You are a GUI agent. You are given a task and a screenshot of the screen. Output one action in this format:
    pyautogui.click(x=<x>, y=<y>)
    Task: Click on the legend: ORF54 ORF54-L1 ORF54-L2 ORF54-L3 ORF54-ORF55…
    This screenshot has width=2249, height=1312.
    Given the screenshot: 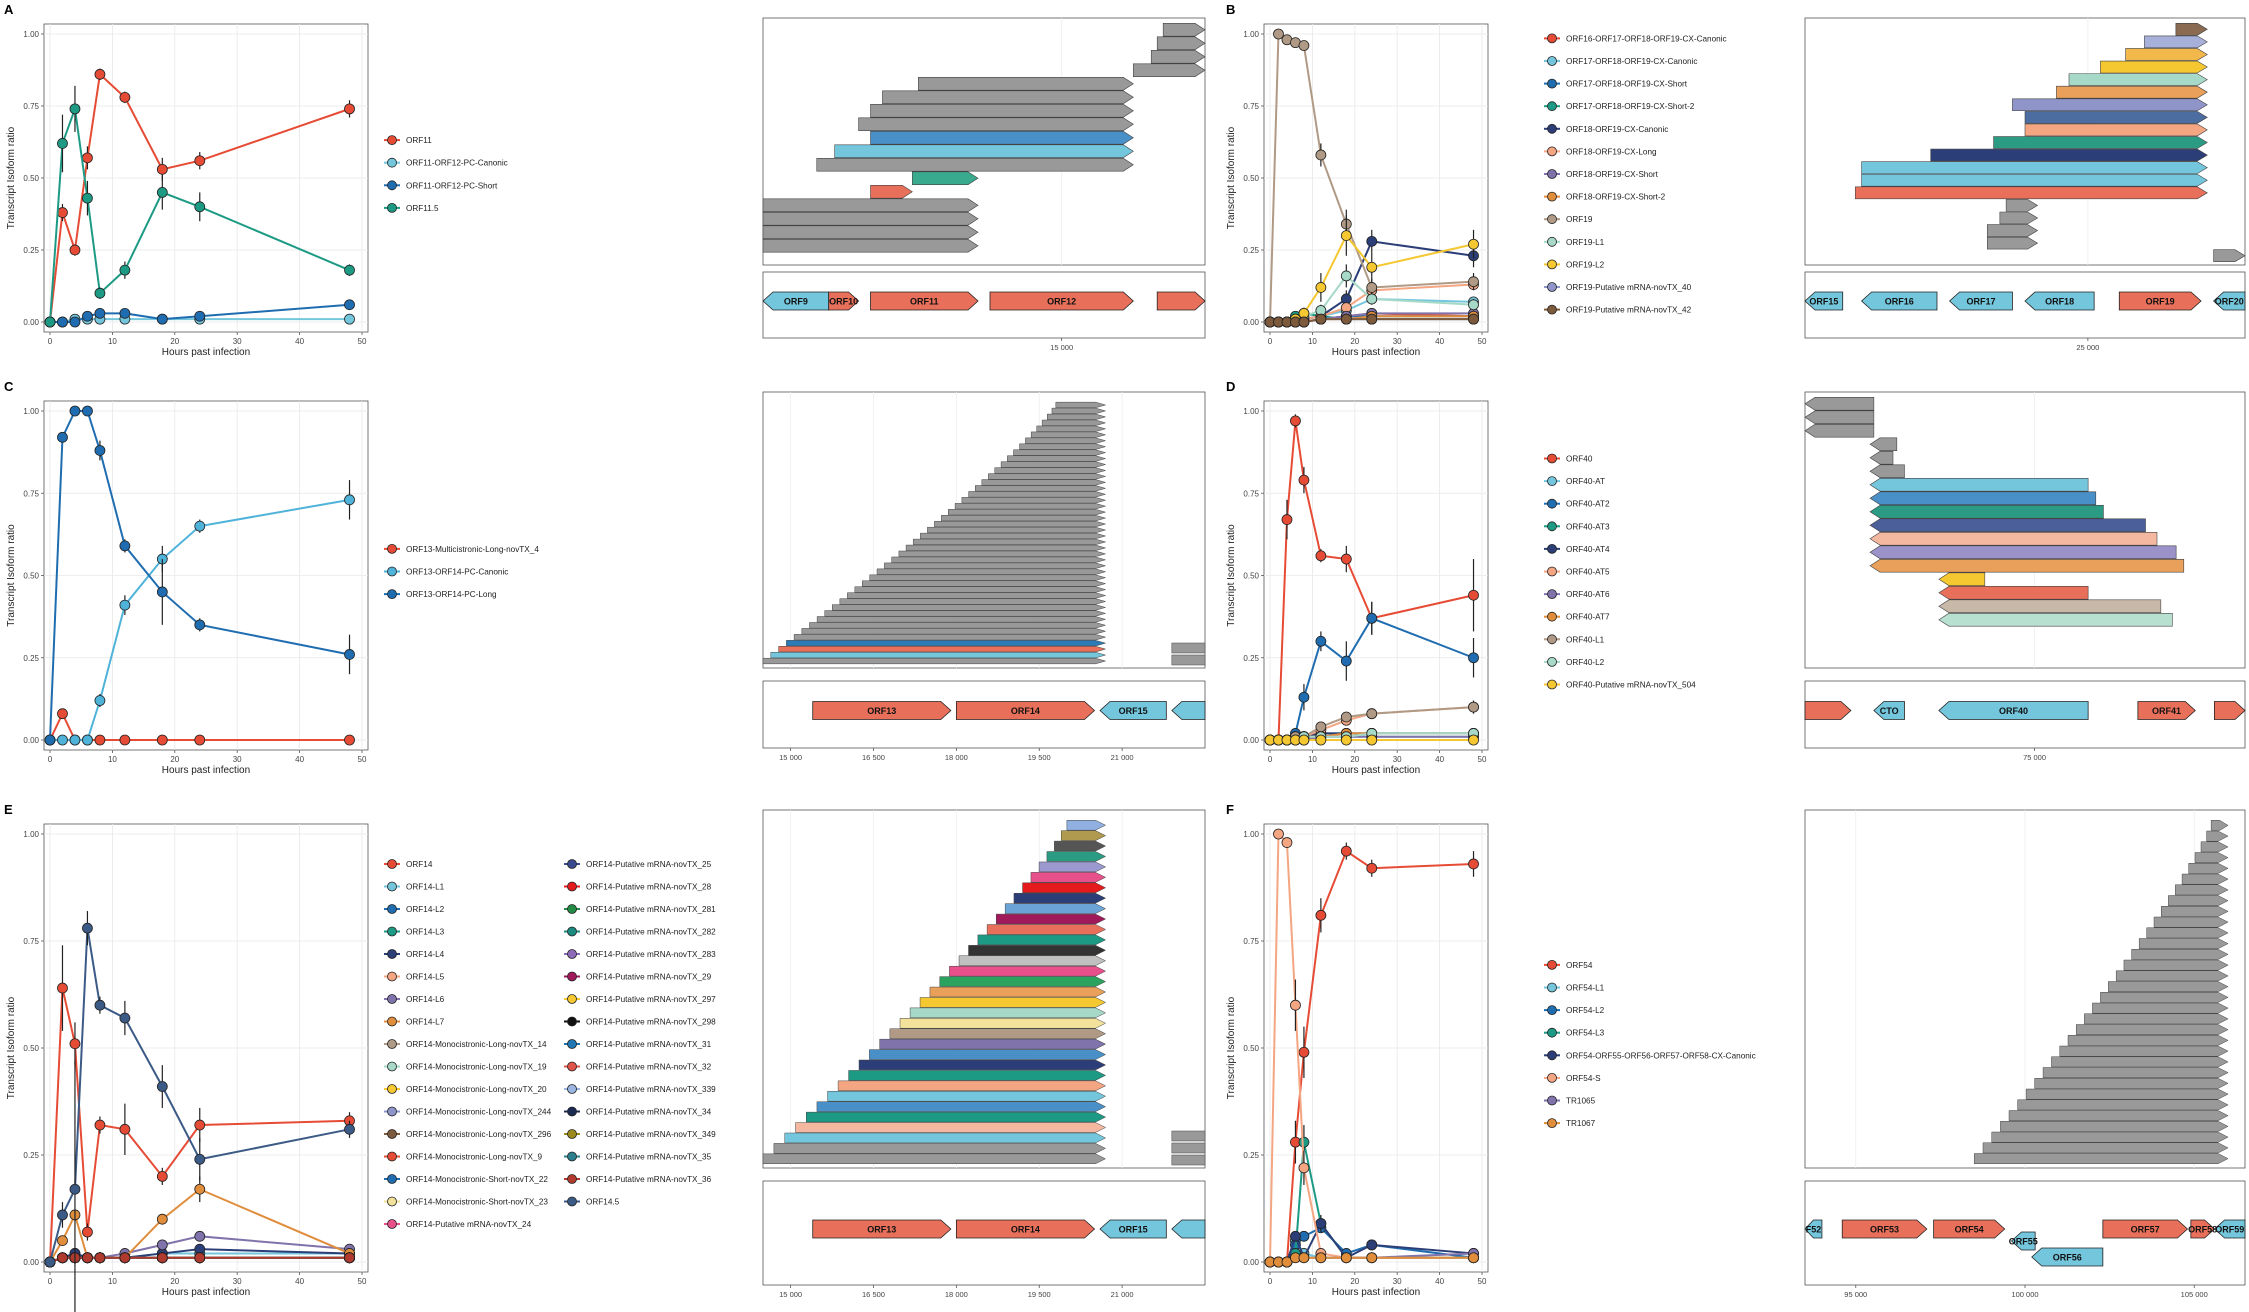 What is the action you would take?
    pyautogui.click(x=1650, y=1044)
    